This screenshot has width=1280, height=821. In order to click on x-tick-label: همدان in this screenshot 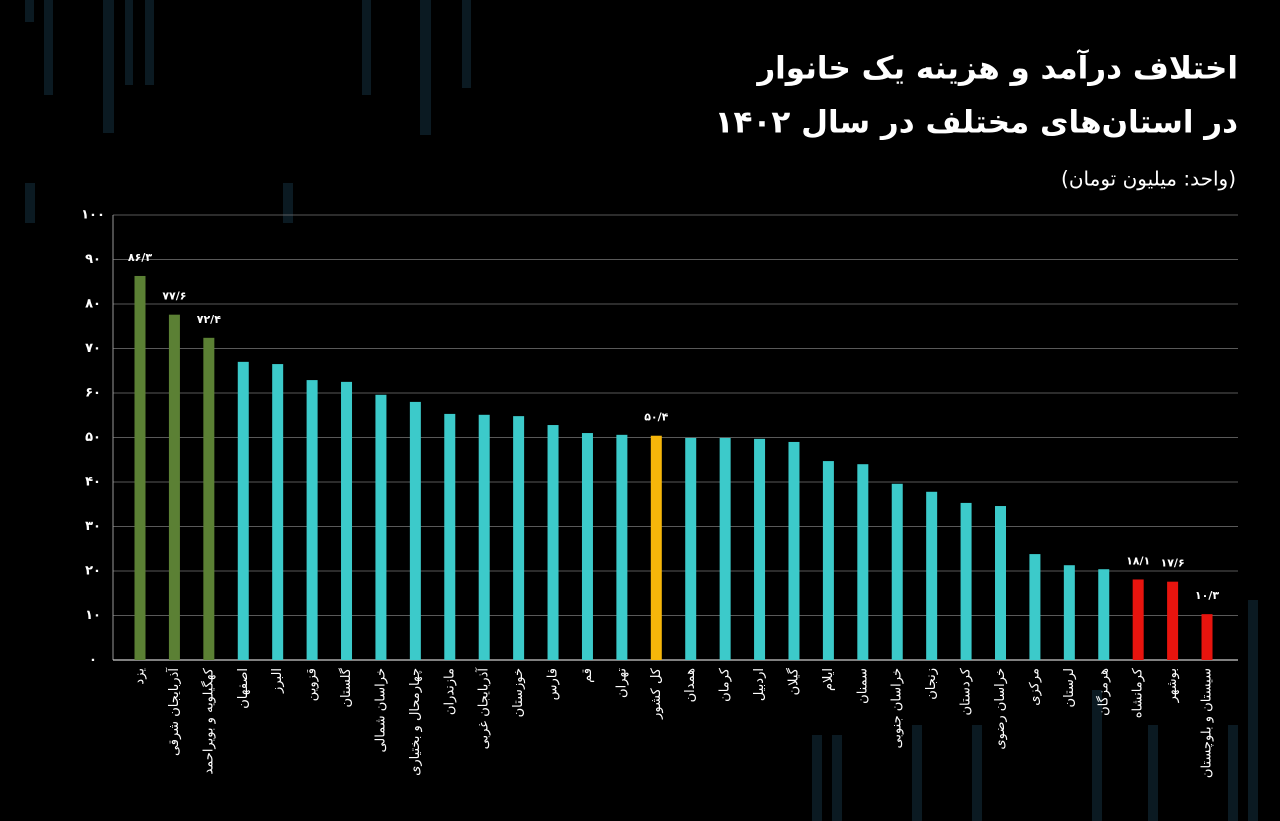, I will do `click(690, 685)`.